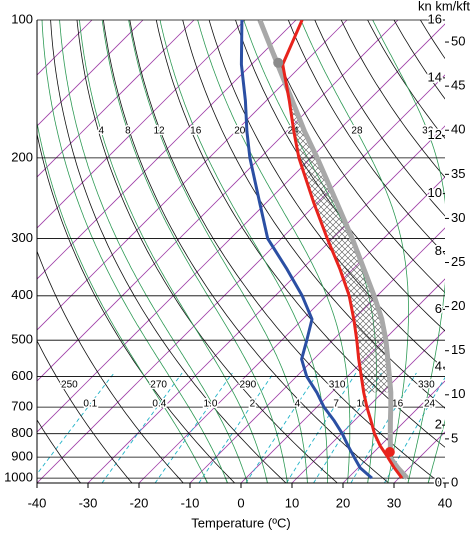  What do you see at coordinates (22, 237) in the screenshot?
I see `y-tick-label: 300` at bounding box center [22, 237].